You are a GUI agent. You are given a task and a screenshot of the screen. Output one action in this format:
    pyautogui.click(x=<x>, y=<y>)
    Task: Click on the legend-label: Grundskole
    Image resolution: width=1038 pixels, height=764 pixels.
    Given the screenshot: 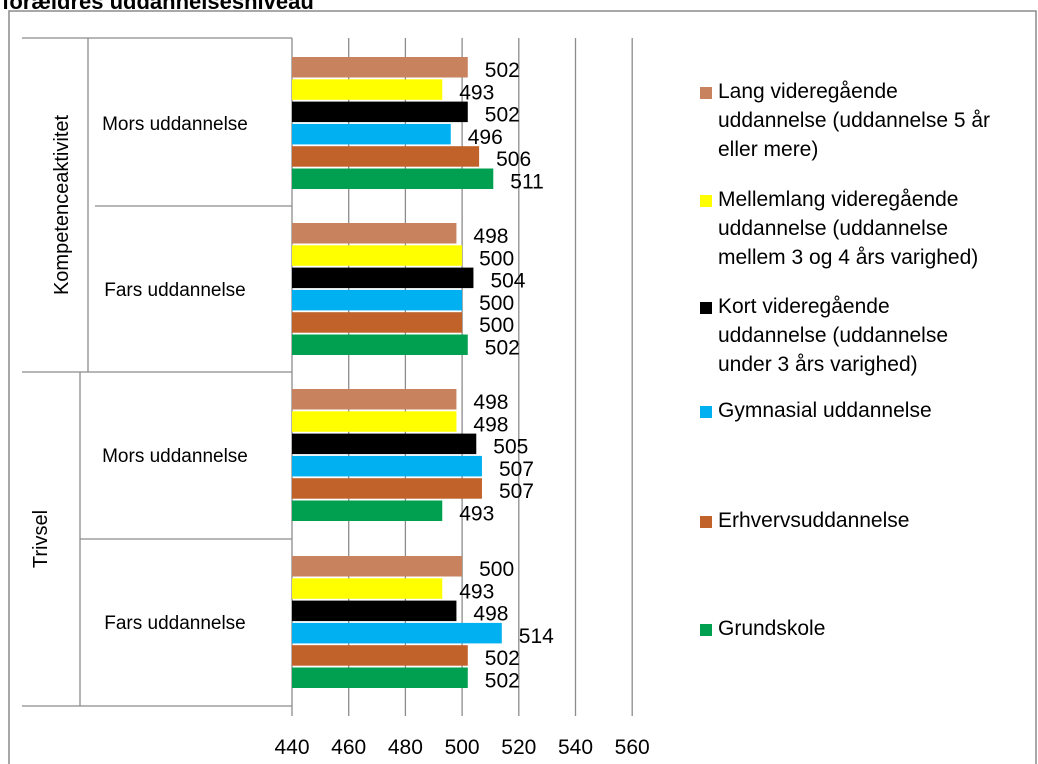 What is the action you would take?
    pyautogui.click(x=771, y=628)
    